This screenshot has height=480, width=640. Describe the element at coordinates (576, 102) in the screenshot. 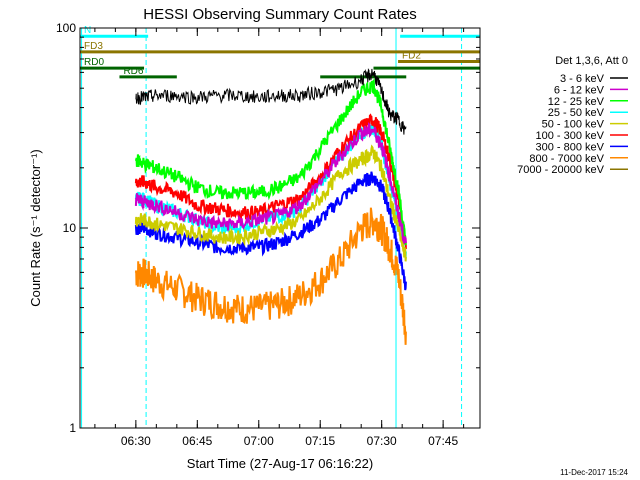

I see `legend-label-2: 12 - 25 keV` at that location.